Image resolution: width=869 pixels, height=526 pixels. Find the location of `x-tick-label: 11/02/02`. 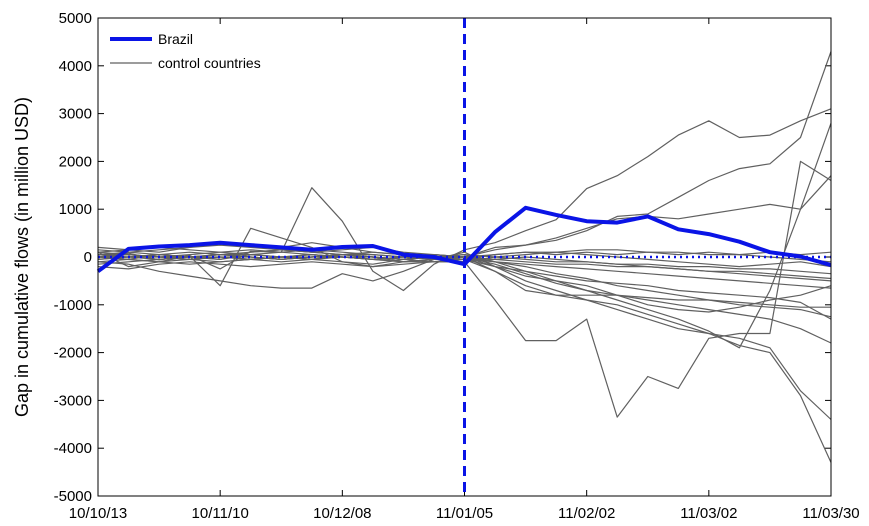

x-tick-label: 11/02/02 is located at coordinates (586, 513).